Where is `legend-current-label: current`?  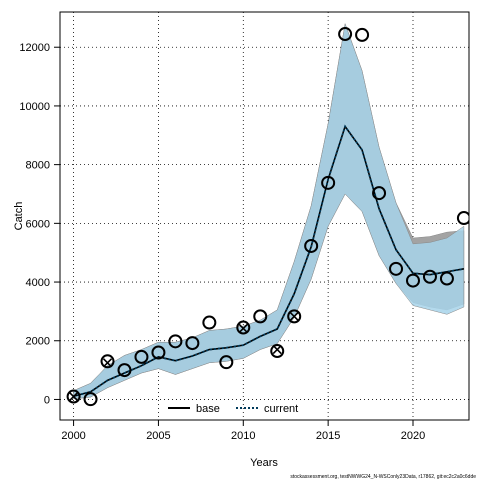 legend-current-label: current is located at coordinates (281, 409).